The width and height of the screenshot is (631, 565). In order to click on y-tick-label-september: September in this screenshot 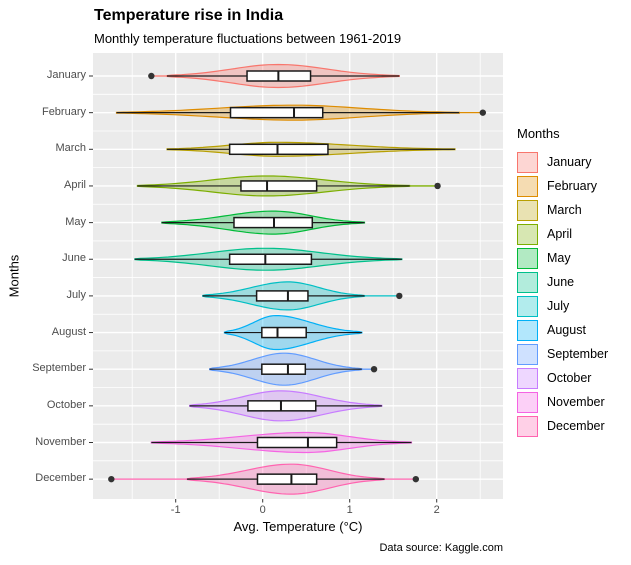, I will do `click(59, 368)`.